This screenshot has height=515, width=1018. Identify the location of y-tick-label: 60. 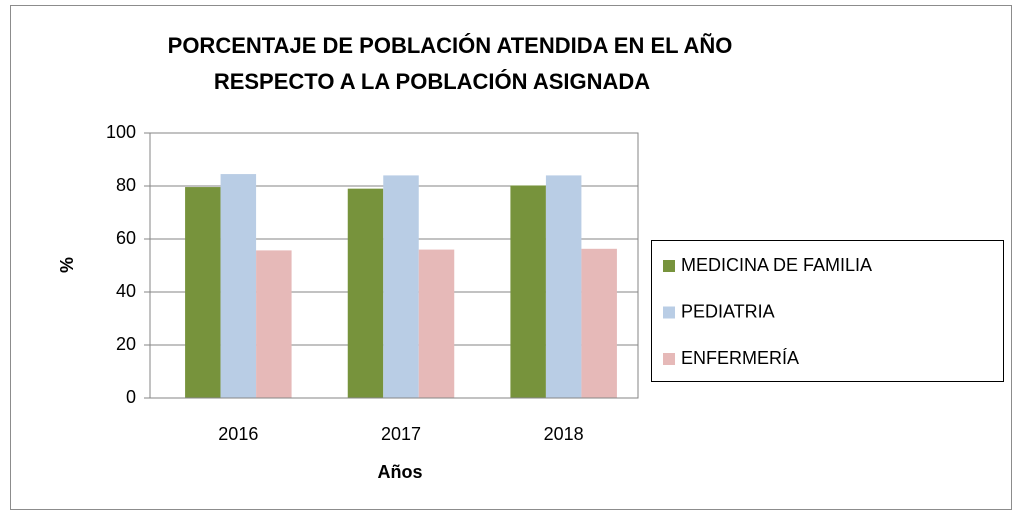
(126, 238).